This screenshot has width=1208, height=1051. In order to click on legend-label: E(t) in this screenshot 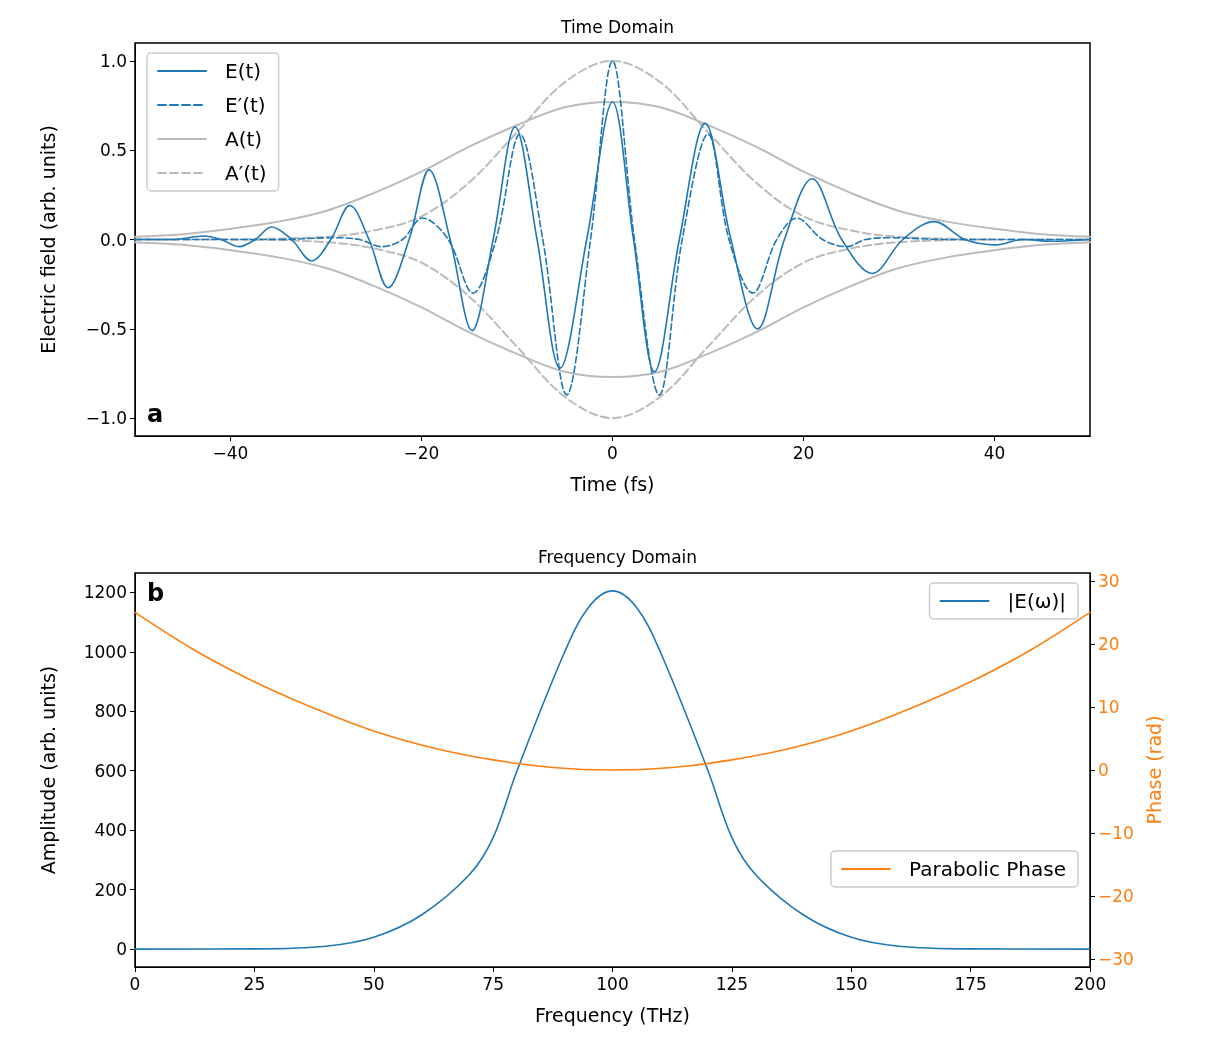, I will do `click(243, 71)`.